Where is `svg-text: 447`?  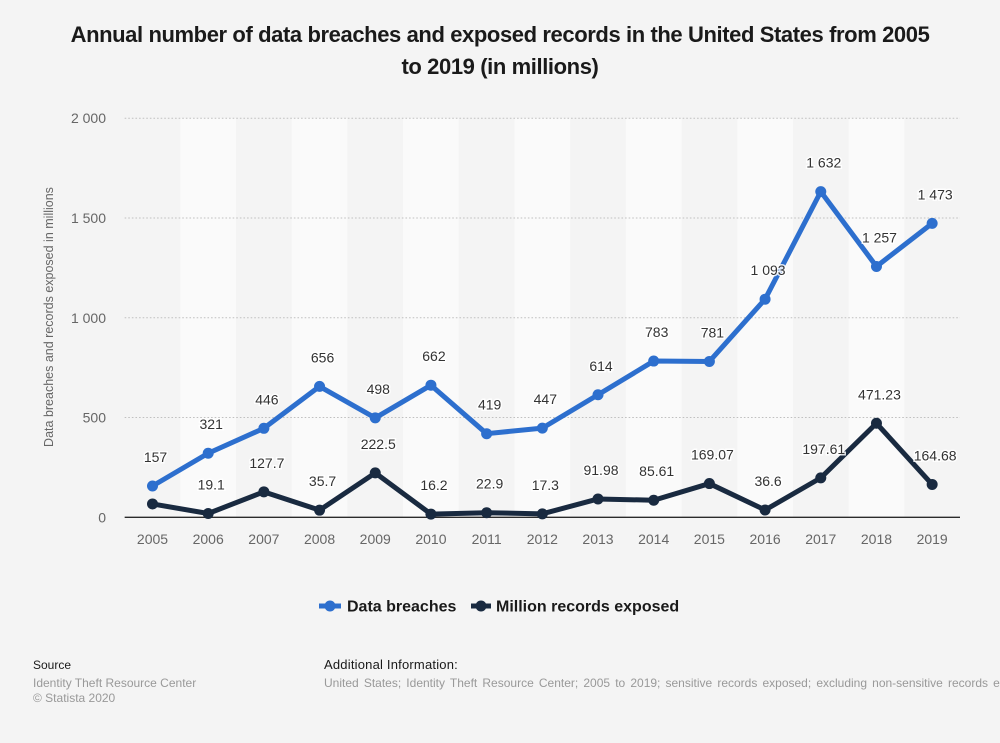 svg-text: 447 is located at coordinates (546, 399).